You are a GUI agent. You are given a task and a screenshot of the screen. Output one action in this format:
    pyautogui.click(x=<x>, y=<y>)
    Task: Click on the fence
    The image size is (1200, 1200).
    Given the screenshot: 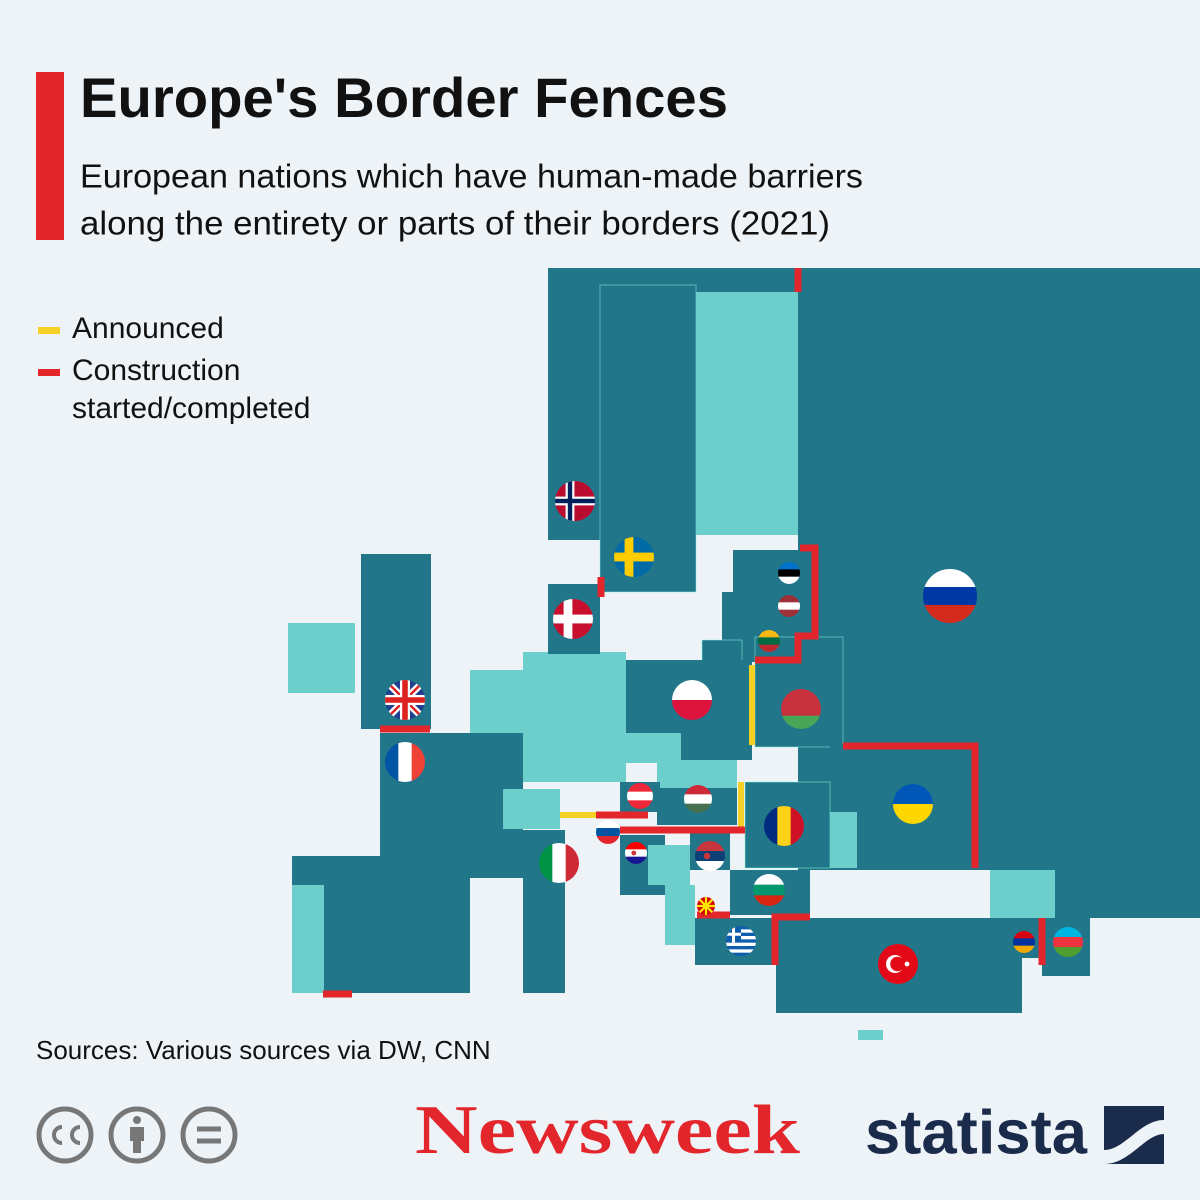 What is the action you would take?
    pyautogui.click(x=790, y=939)
    